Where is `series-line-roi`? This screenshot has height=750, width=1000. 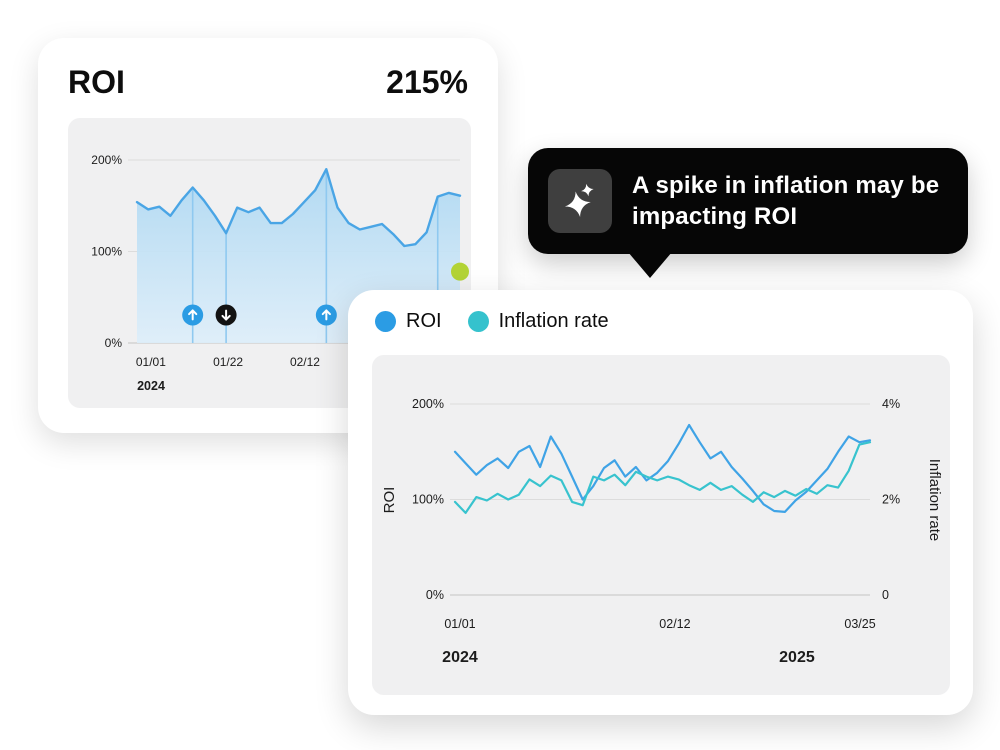
series-line-roi is located at coordinates (662, 468).